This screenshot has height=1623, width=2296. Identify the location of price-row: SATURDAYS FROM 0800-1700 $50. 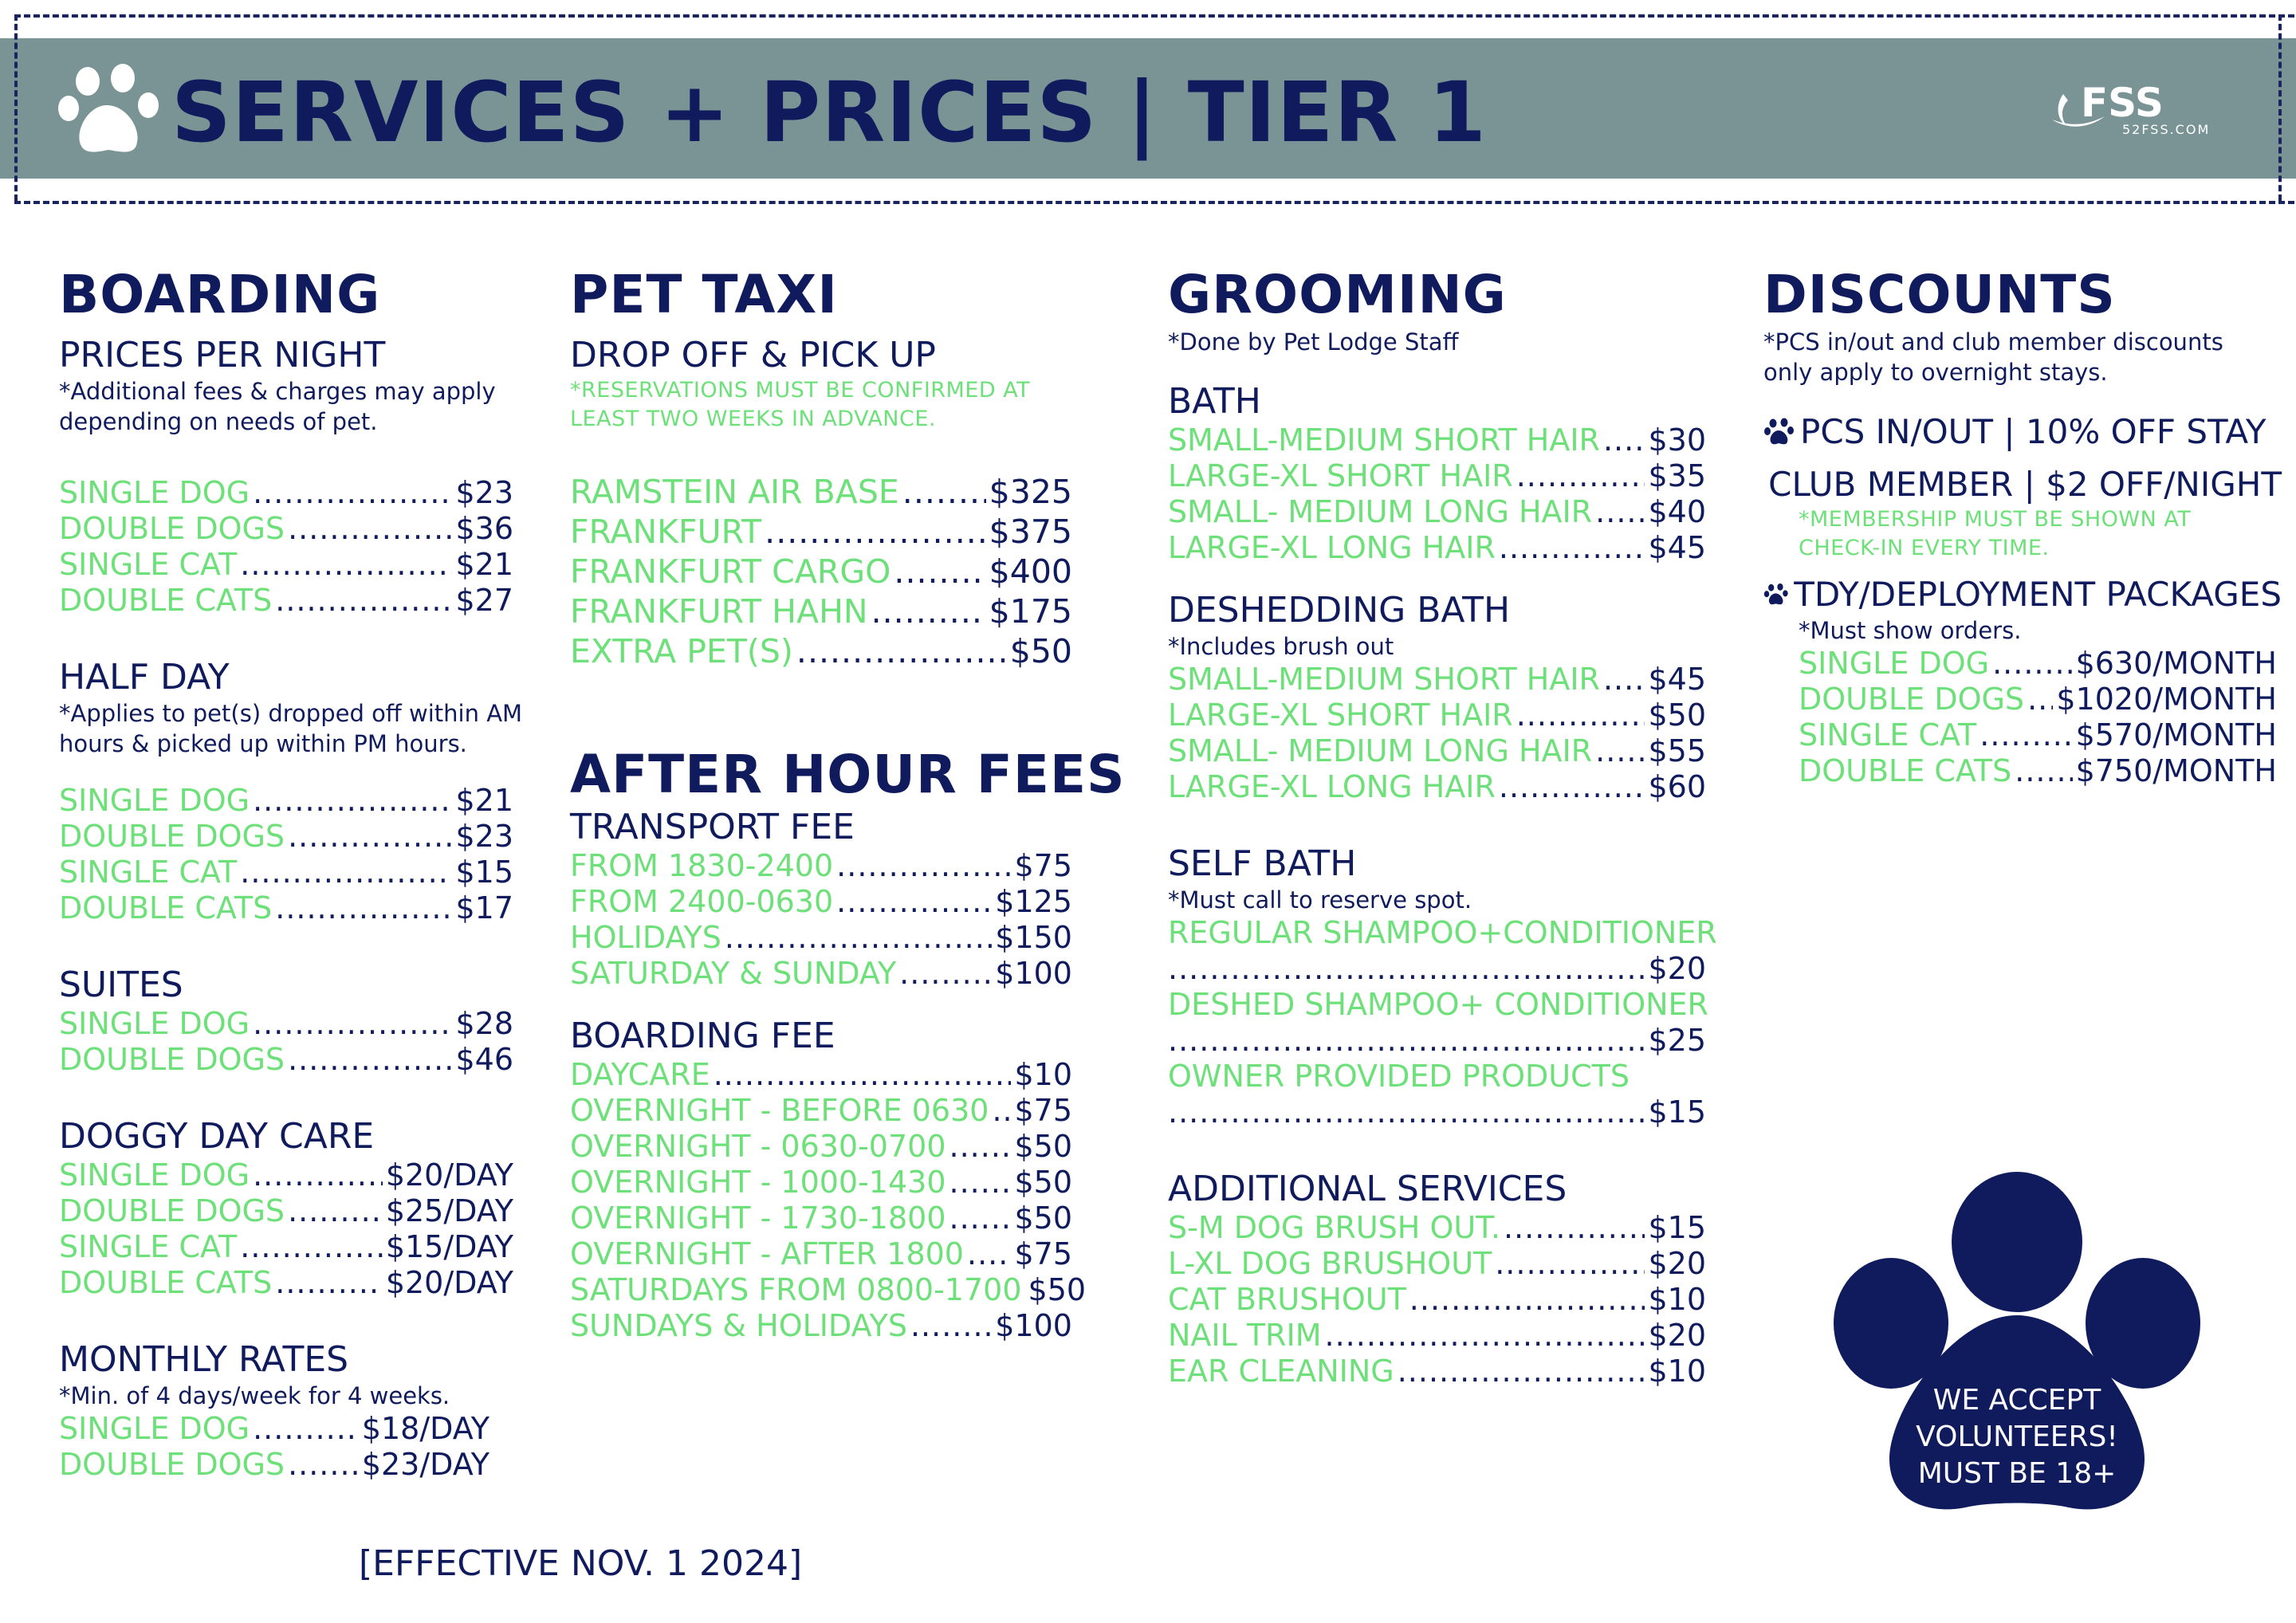
(828, 1289).